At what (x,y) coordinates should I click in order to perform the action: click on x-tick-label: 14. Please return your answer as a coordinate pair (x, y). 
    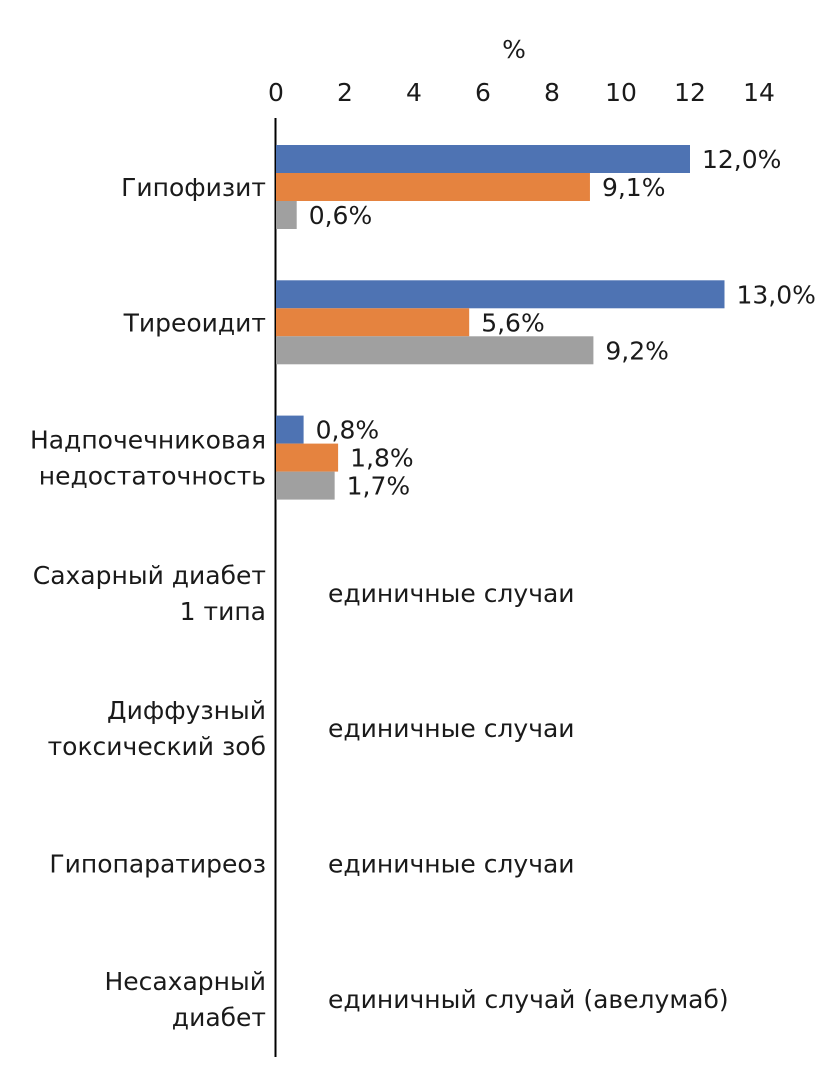
    Looking at the image, I should click on (759, 92).